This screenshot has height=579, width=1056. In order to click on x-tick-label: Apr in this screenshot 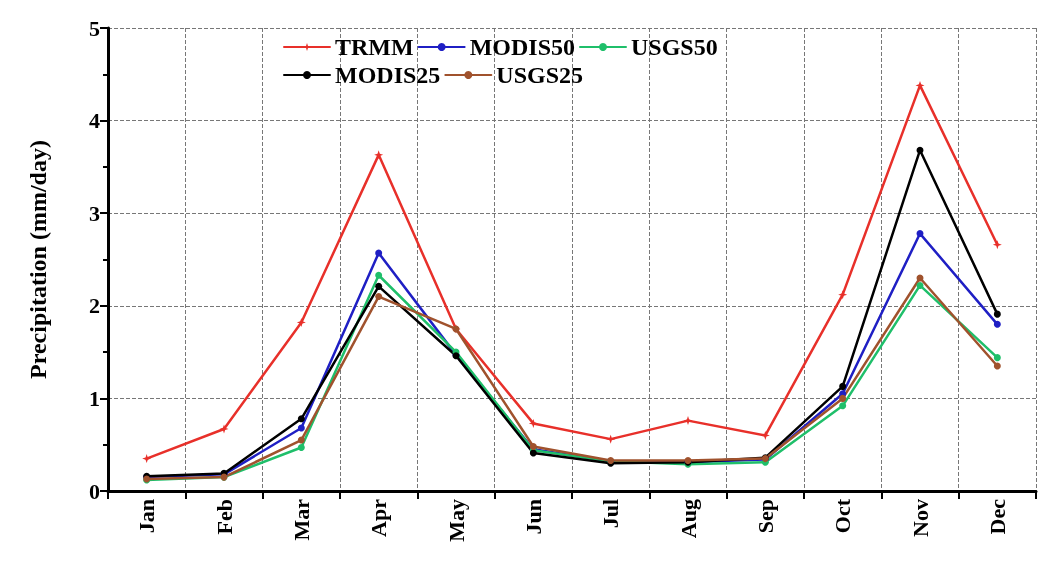, I will do `click(379, 517)`.